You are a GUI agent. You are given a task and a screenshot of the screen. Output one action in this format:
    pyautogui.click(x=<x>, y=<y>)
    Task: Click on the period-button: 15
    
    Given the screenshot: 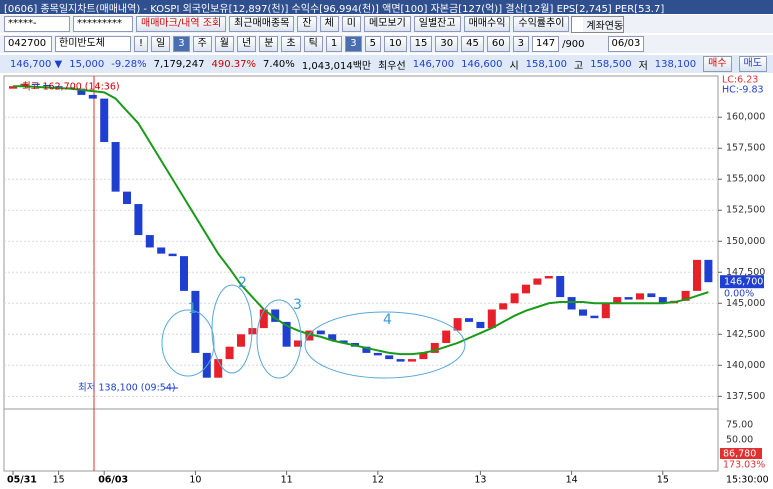 What is the action you would take?
    pyautogui.click(x=421, y=44)
    